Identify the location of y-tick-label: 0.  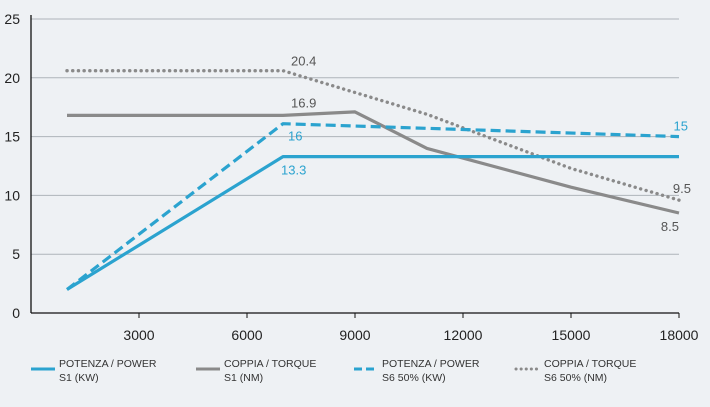
(16, 313).